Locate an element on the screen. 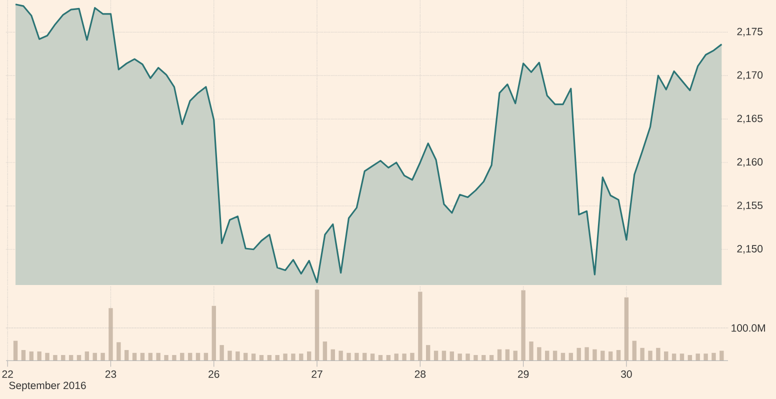 The height and width of the screenshot is (399, 776). x-tick-label: 29 is located at coordinates (523, 374).